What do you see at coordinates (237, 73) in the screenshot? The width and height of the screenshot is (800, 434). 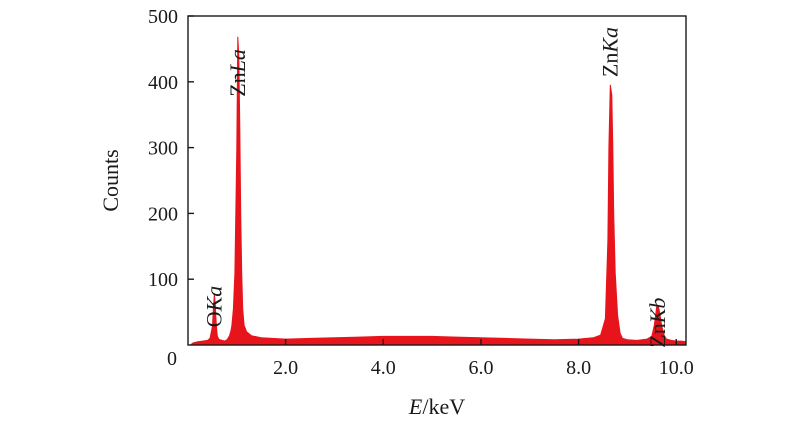 I see `peak-label-znla: ZnLa` at bounding box center [237, 73].